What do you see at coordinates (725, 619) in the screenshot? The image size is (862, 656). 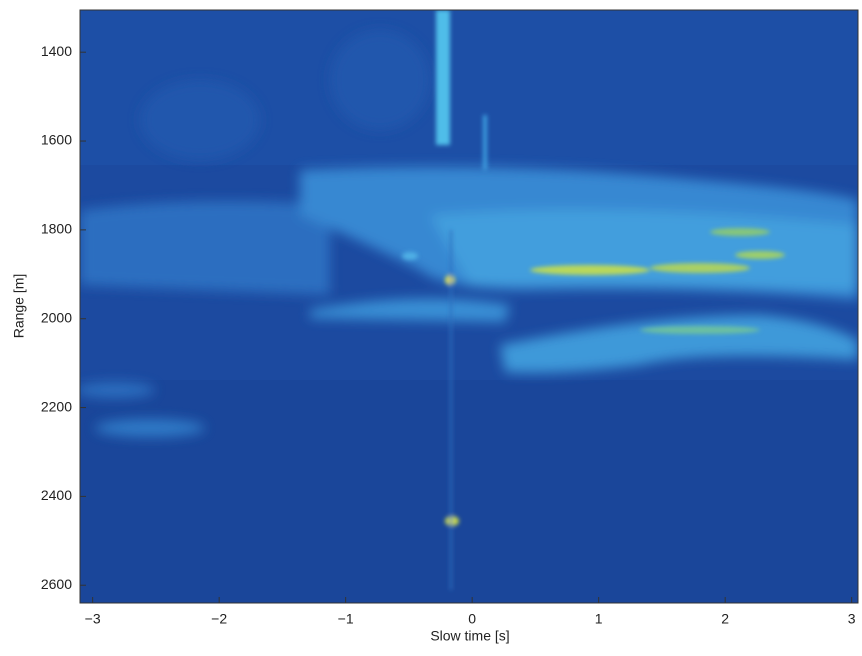 I see `x-tick-label: 2` at bounding box center [725, 619].